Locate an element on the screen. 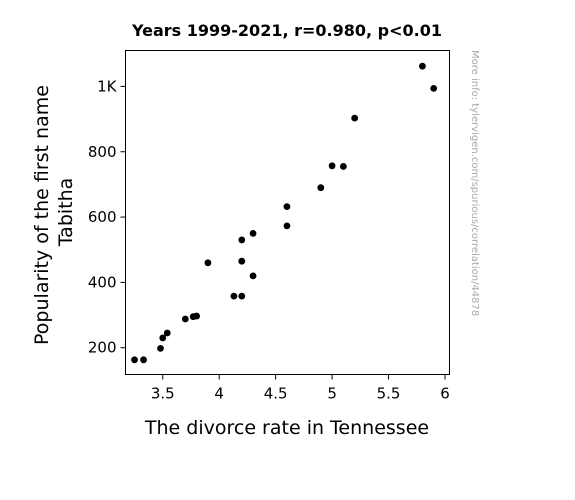  x-tick-label: 5 is located at coordinates (332, 394).